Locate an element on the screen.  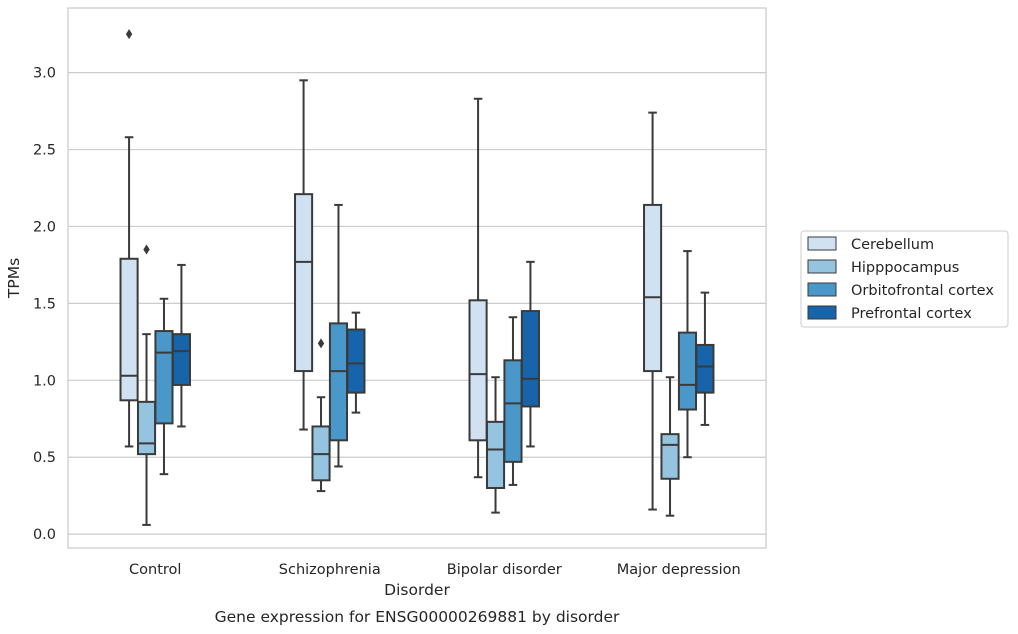
legend-frame is located at coordinates (904, 279).